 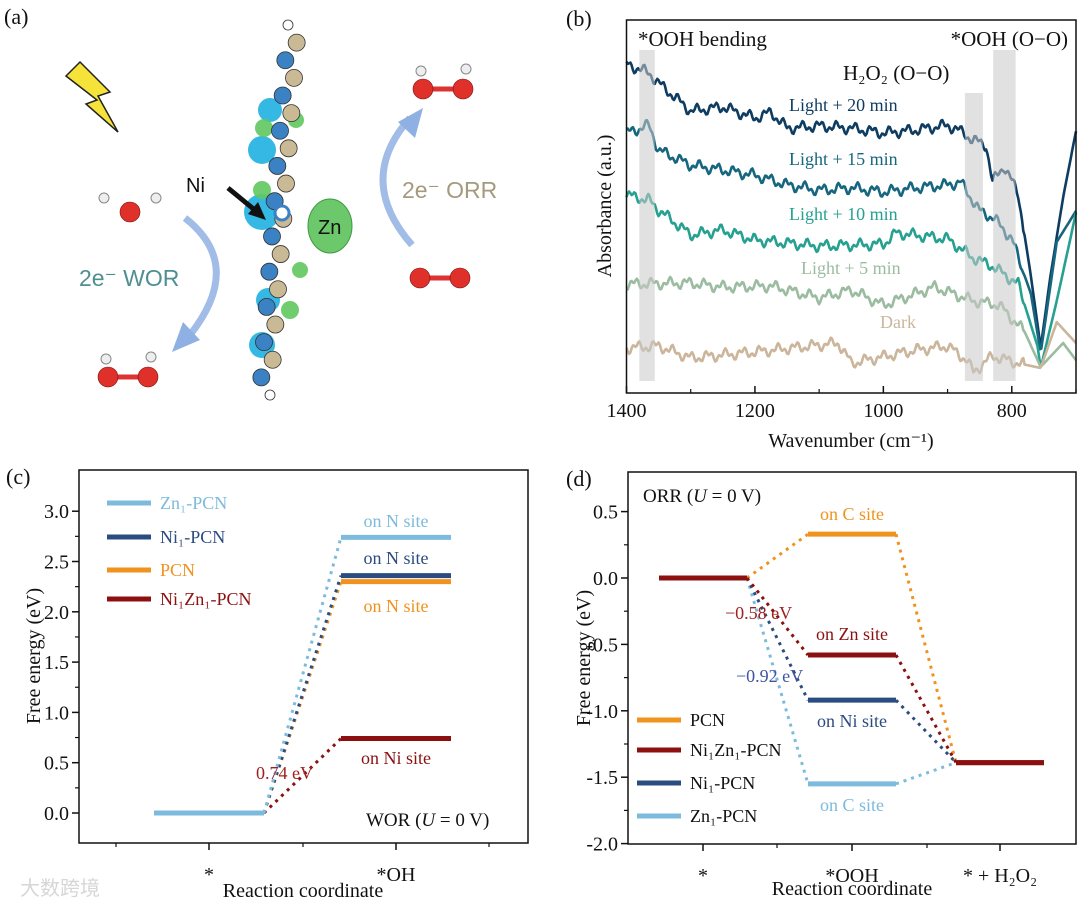 What do you see at coordinates (1012, 411) in the screenshot?
I see `x-tick-label: 800` at bounding box center [1012, 411].